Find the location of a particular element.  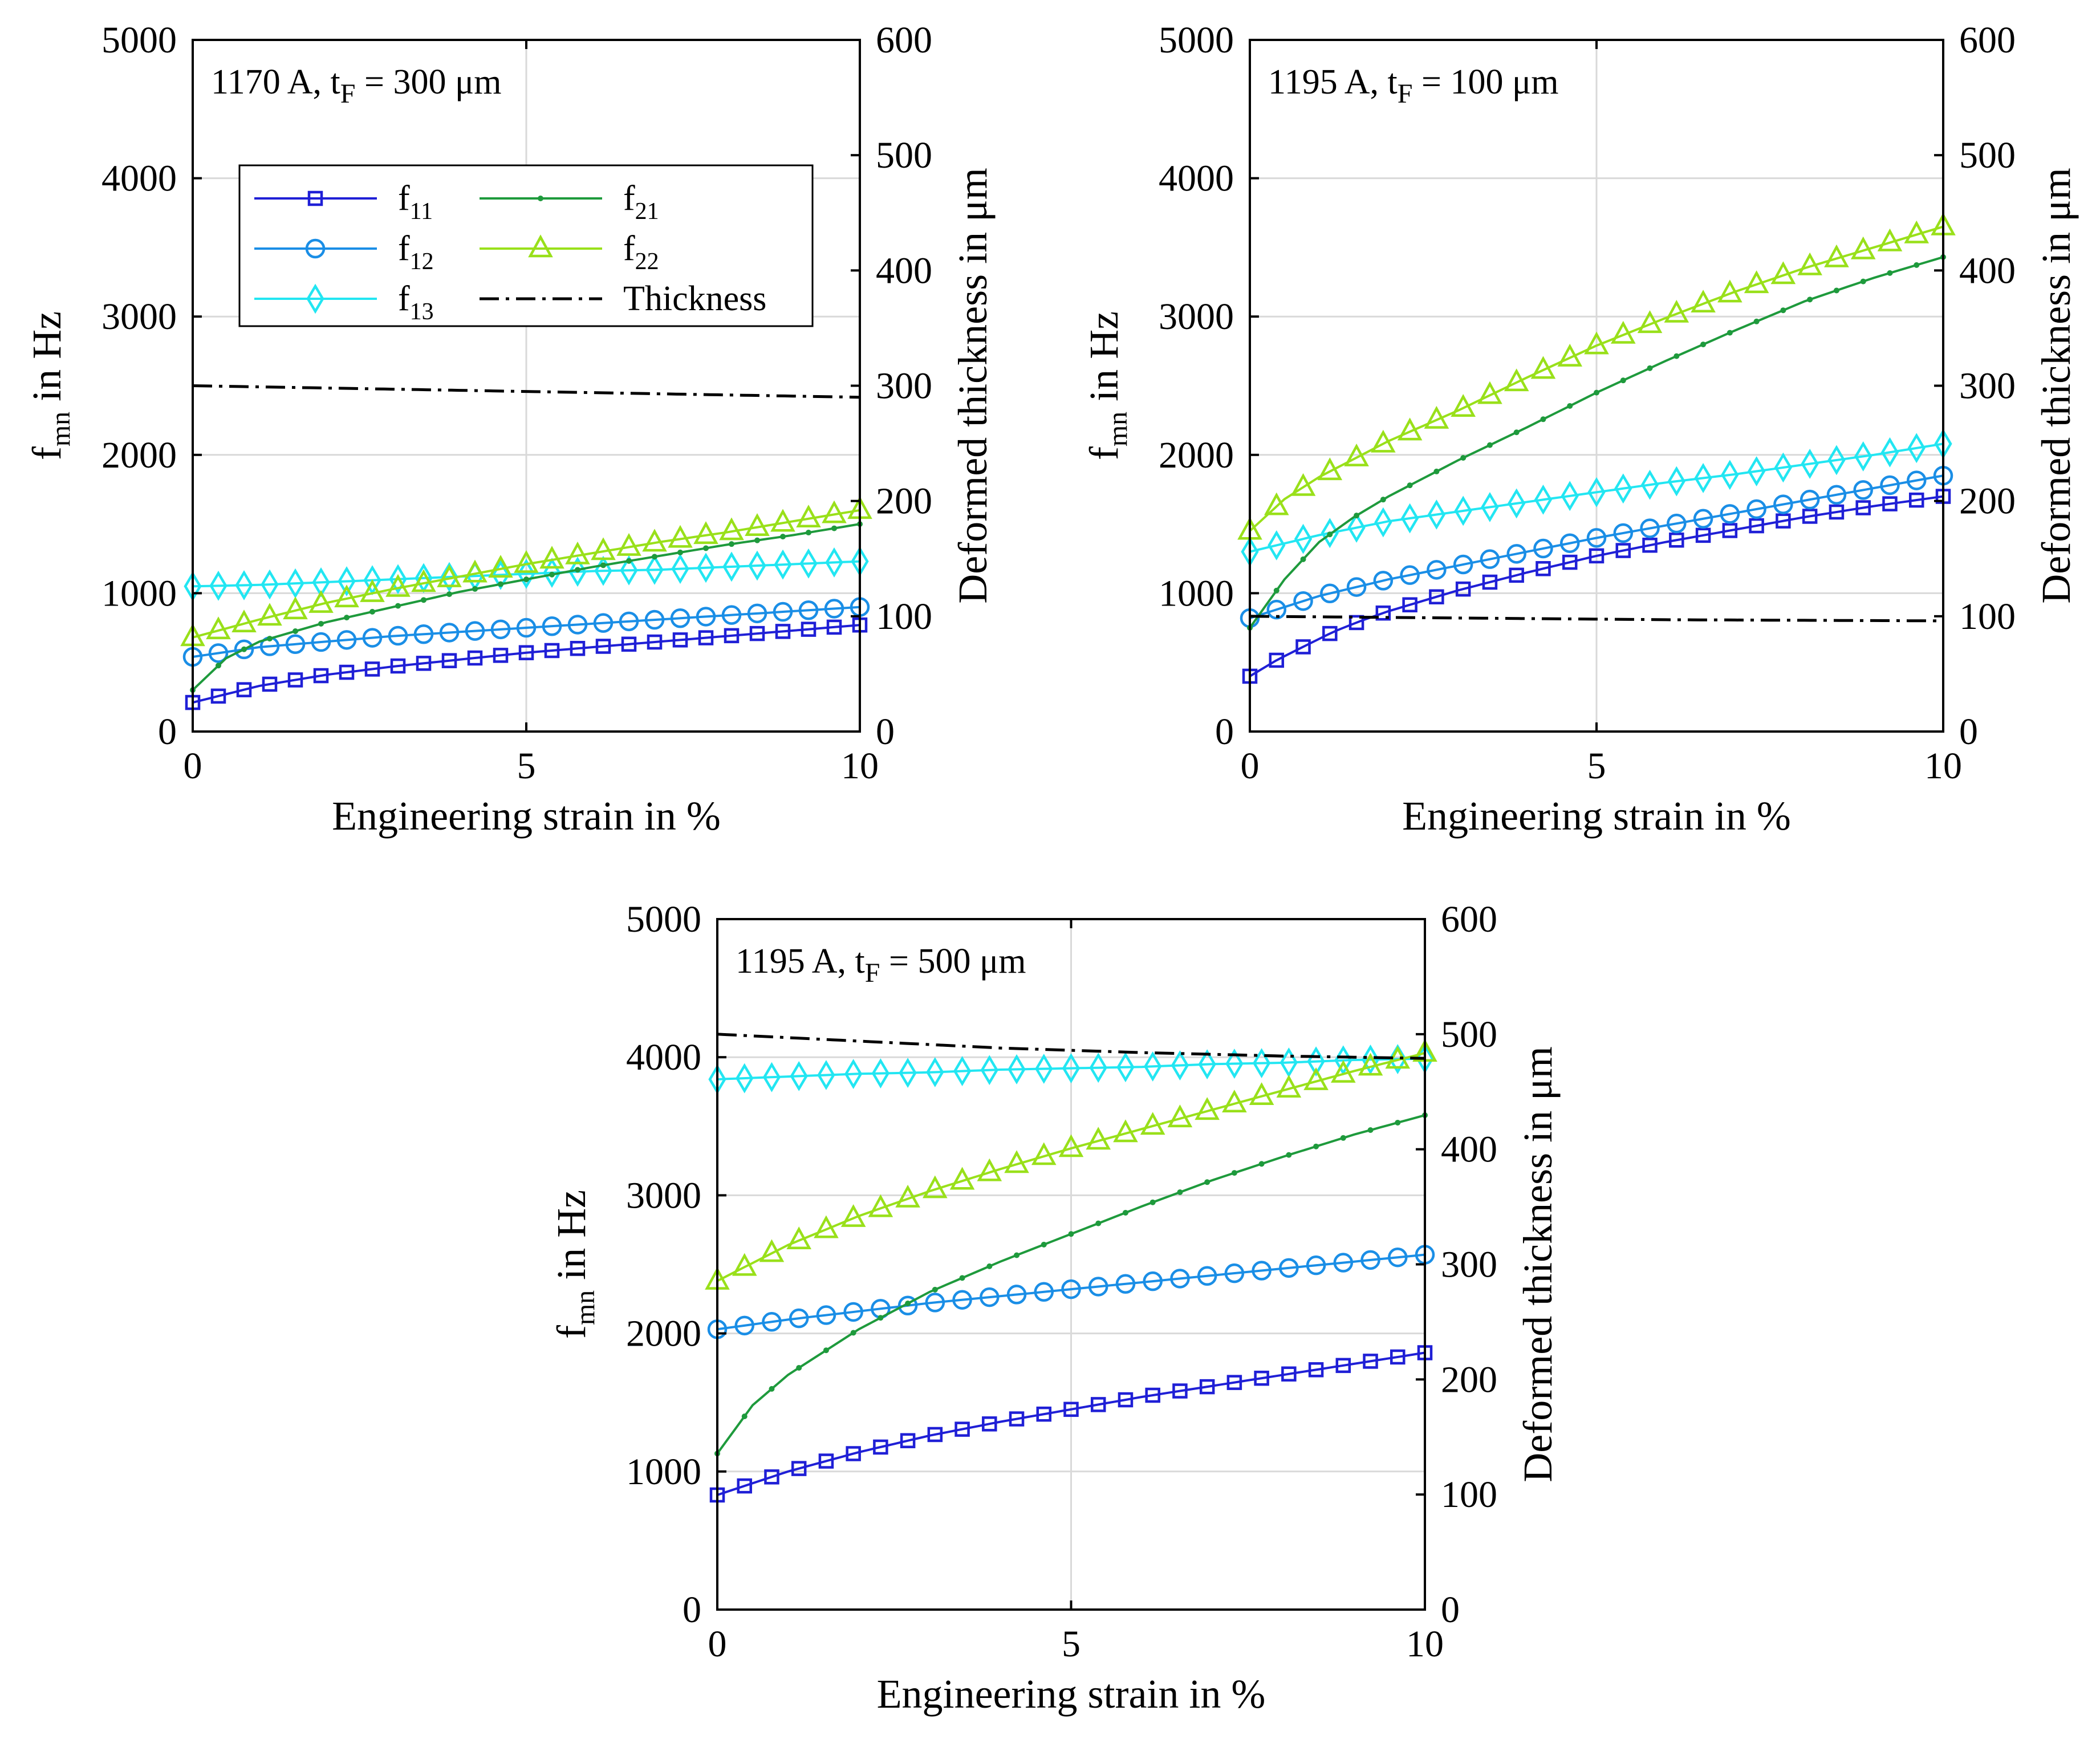

f13-line is located at coordinates (1071, 1068).